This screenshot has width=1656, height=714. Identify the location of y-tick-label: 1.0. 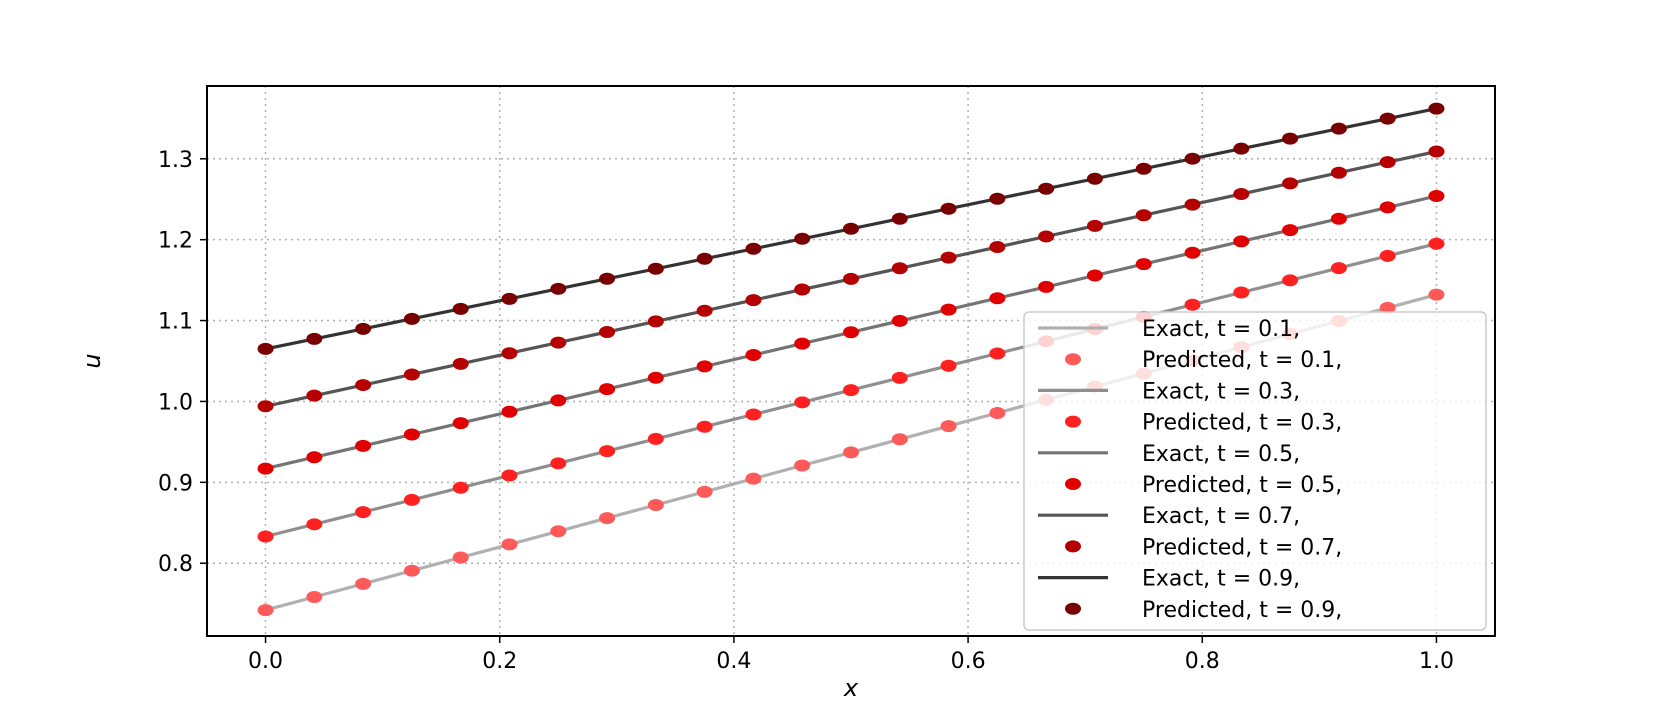
(175, 402).